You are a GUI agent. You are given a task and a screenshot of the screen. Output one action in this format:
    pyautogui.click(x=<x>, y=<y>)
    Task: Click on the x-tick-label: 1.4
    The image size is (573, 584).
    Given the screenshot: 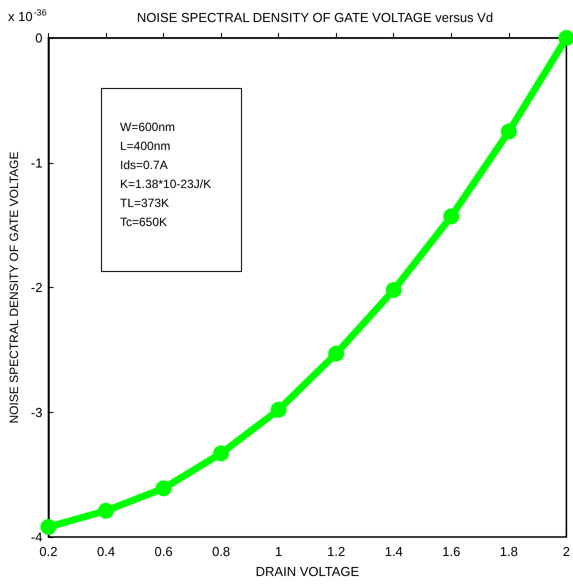 What is the action you would take?
    pyautogui.click(x=393, y=551)
    